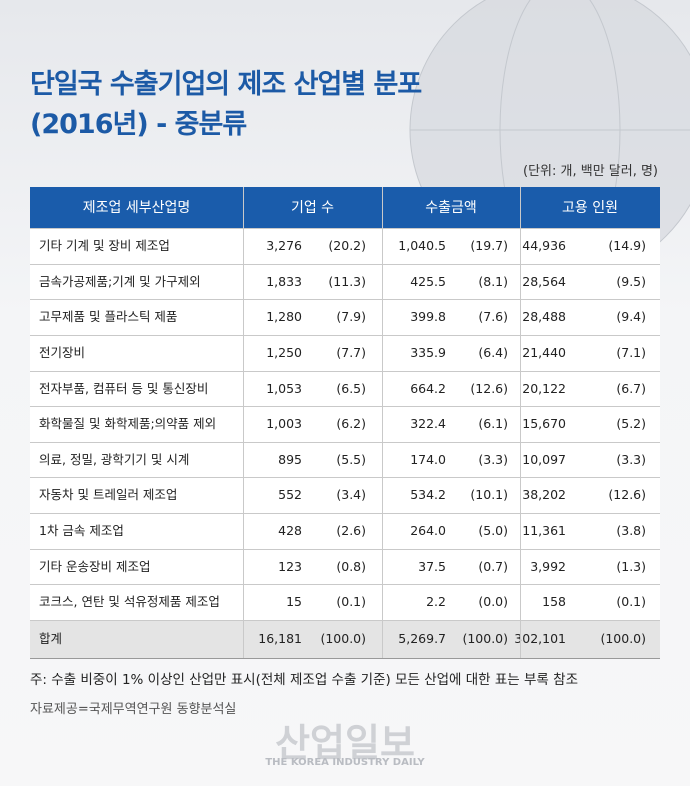 This screenshot has height=786, width=690. Describe the element at coordinates (544, 424) in the screenshot. I see `number: 15,670` at that location.